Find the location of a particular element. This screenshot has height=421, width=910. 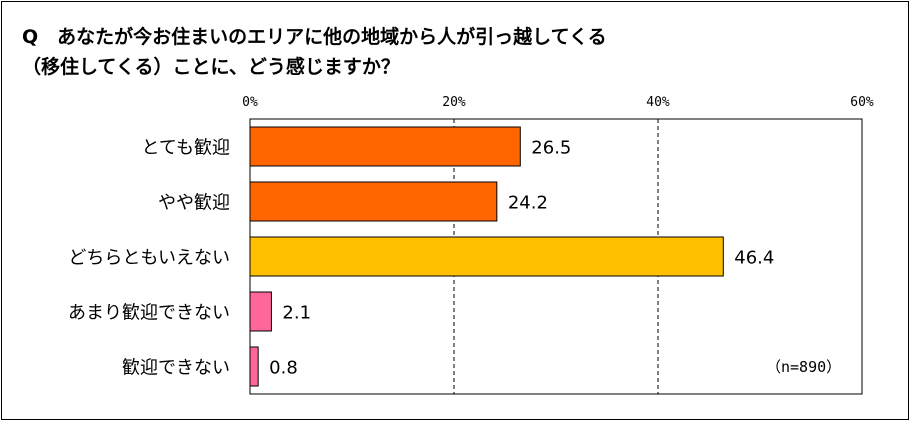

x-tick-label: 20% is located at coordinates (454, 102).